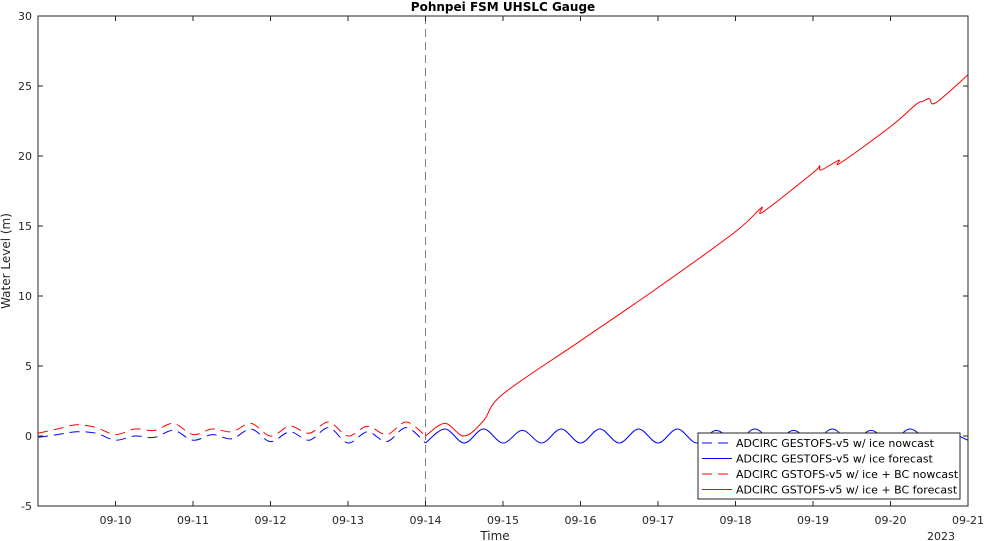 This screenshot has width=985, height=541. What do you see at coordinates (271, 520) in the screenshot?
I see `x-tick-label: 09-12` at bounding box center [271, 520].